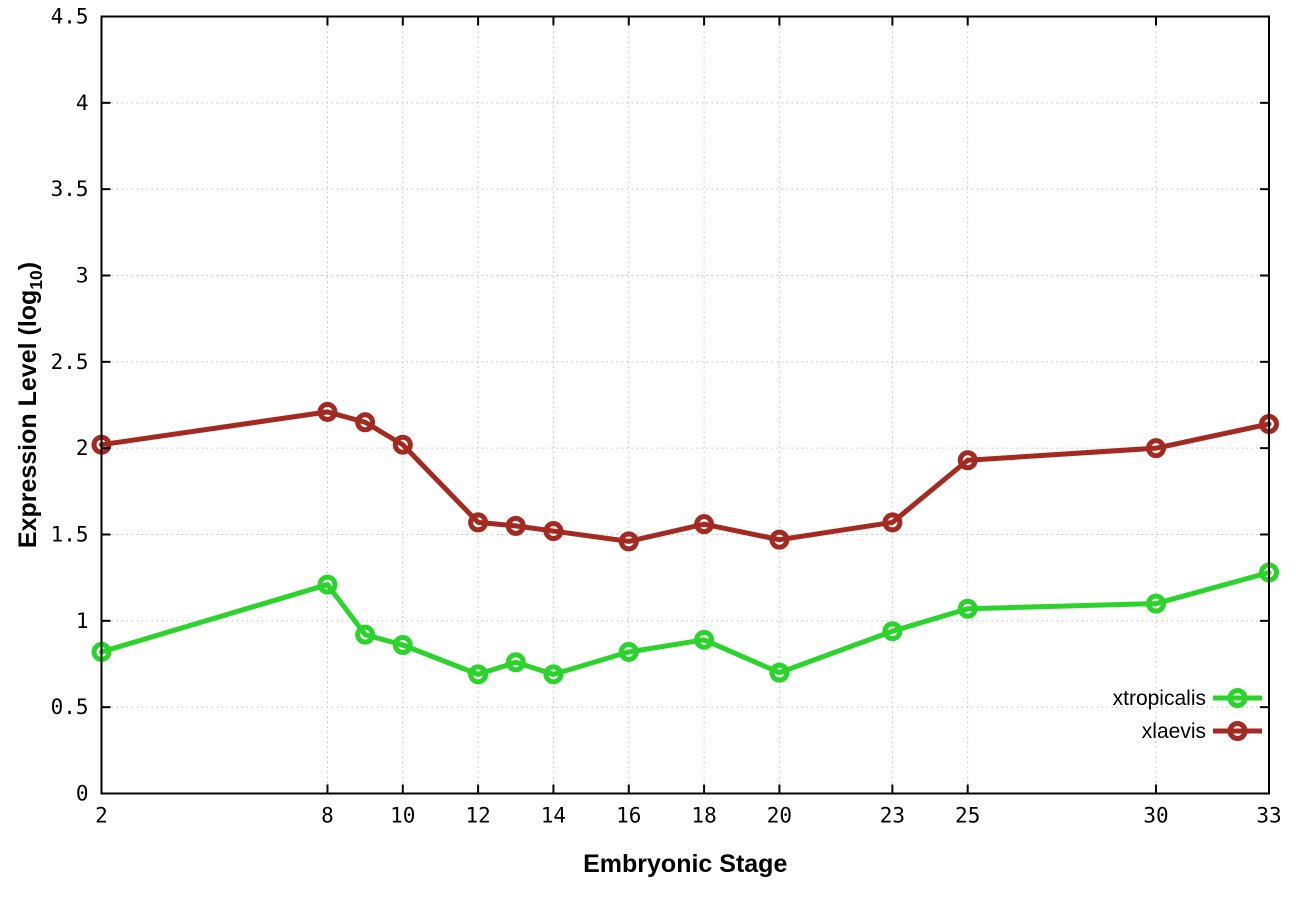 This screenshot has width=1296, height=907. Describe the element at coordinates (402, 816) in the screenshot. I see `x-tick-label: 10` at that location.